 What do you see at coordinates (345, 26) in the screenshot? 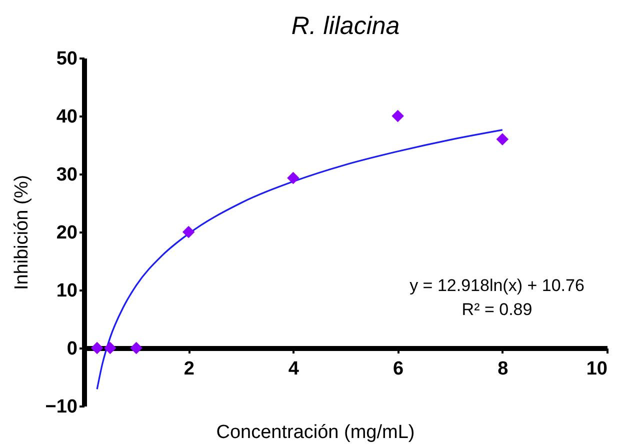
I see `chart-title: R. lilacina` at bounding box center [345, 26].